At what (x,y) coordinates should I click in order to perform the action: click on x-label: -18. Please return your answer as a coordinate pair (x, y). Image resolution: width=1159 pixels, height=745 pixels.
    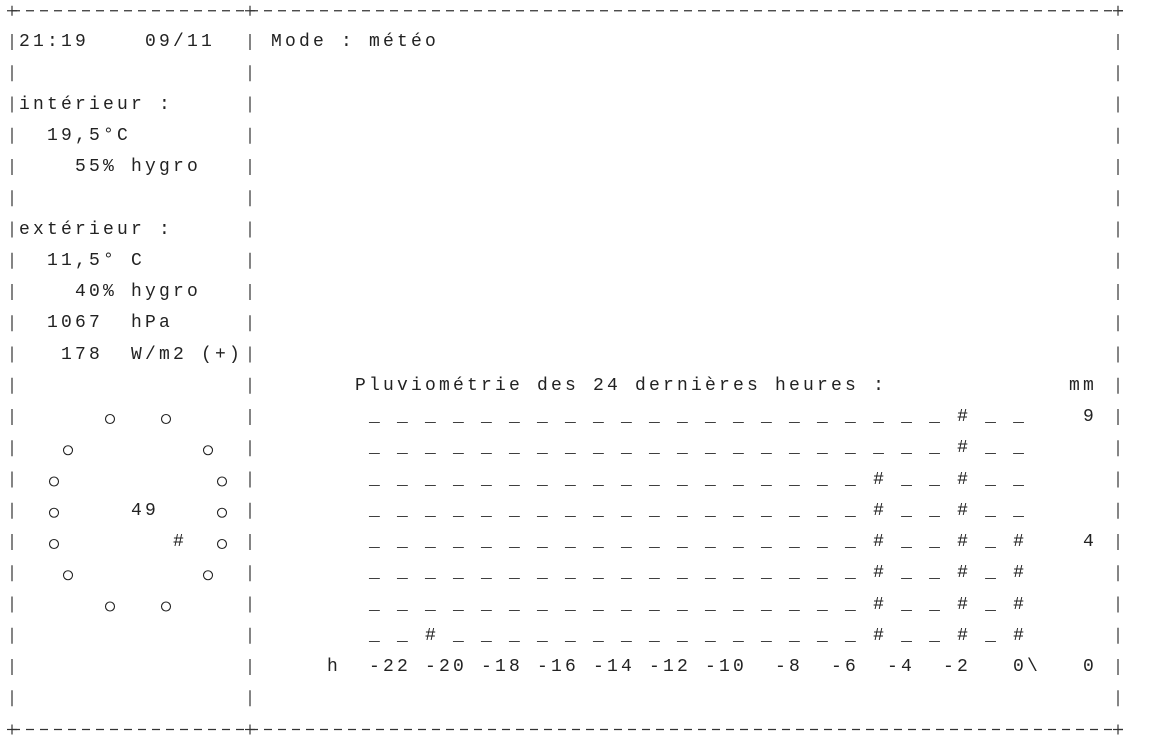
    Looking at the image, I should click on (502, 667).